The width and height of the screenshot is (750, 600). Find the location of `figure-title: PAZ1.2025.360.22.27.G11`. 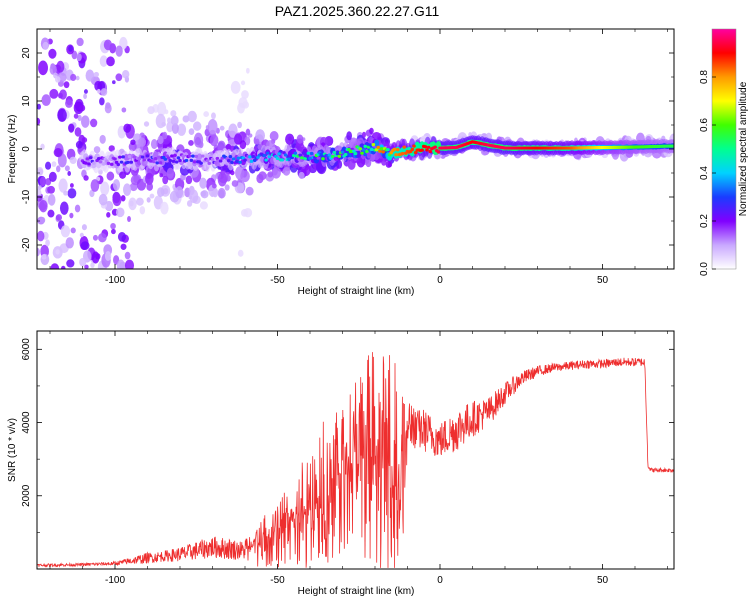

figure-title: PAZ1.2025.360.22.27.G11 is located at coordinates (357, 11).